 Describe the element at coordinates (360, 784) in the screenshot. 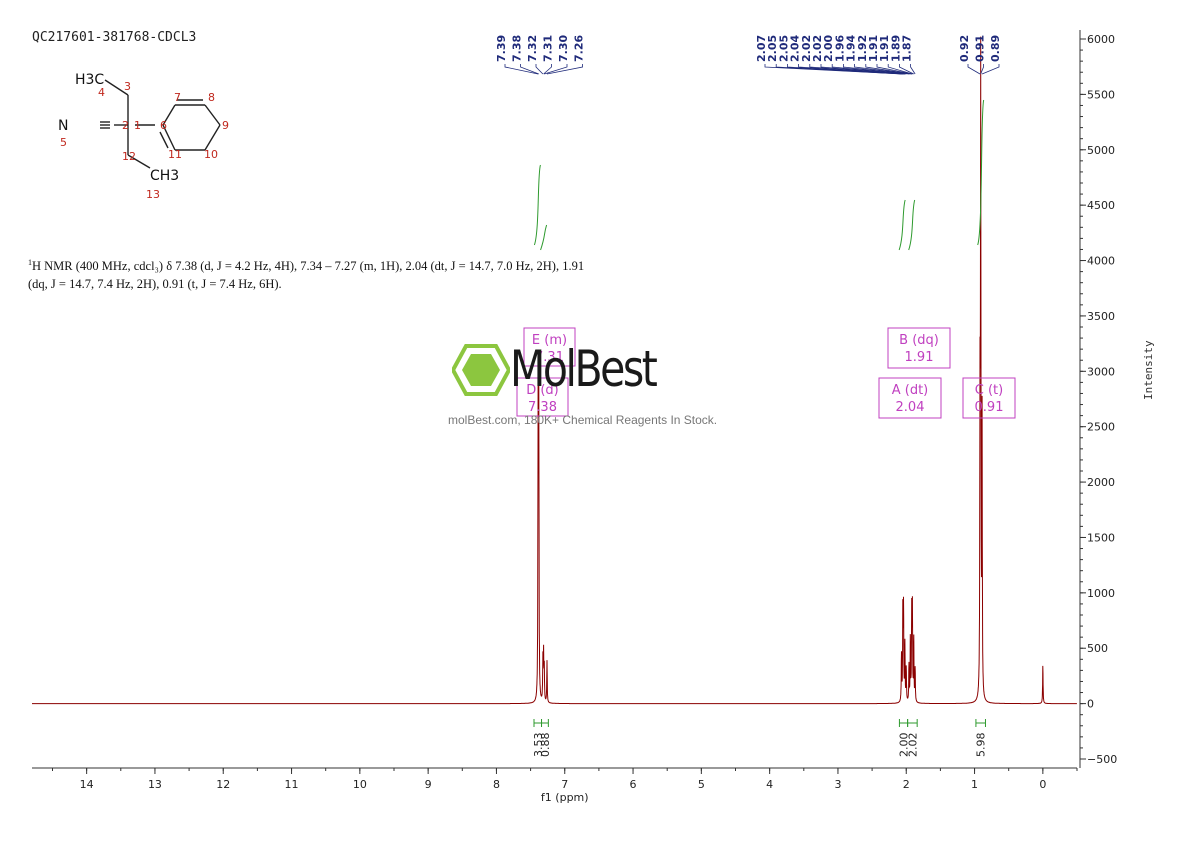

I see `x-tick-label: 10` at that location.